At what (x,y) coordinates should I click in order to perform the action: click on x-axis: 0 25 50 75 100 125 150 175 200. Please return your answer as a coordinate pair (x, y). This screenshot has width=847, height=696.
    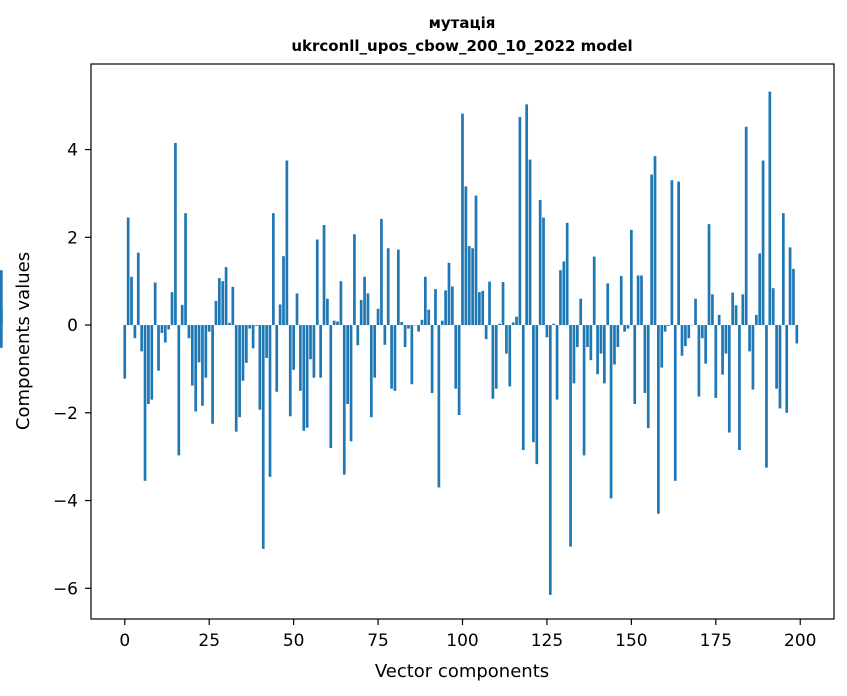
    Looking at the image, I should click on (467, 635).